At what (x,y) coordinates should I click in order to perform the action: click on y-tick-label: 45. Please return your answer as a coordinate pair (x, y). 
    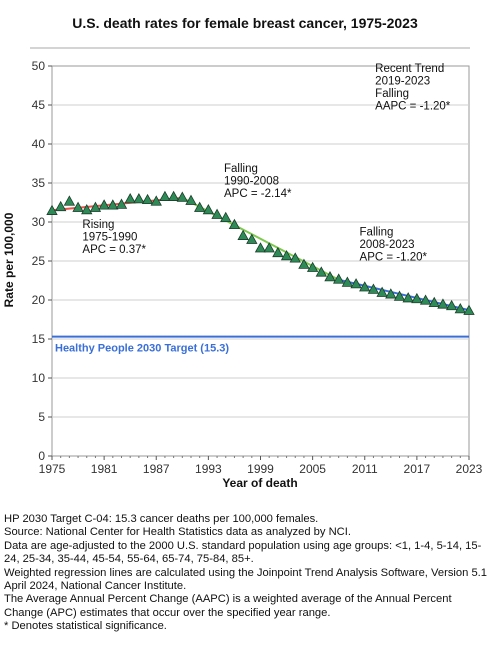
    Looking at the image, I should click on (39, 105).